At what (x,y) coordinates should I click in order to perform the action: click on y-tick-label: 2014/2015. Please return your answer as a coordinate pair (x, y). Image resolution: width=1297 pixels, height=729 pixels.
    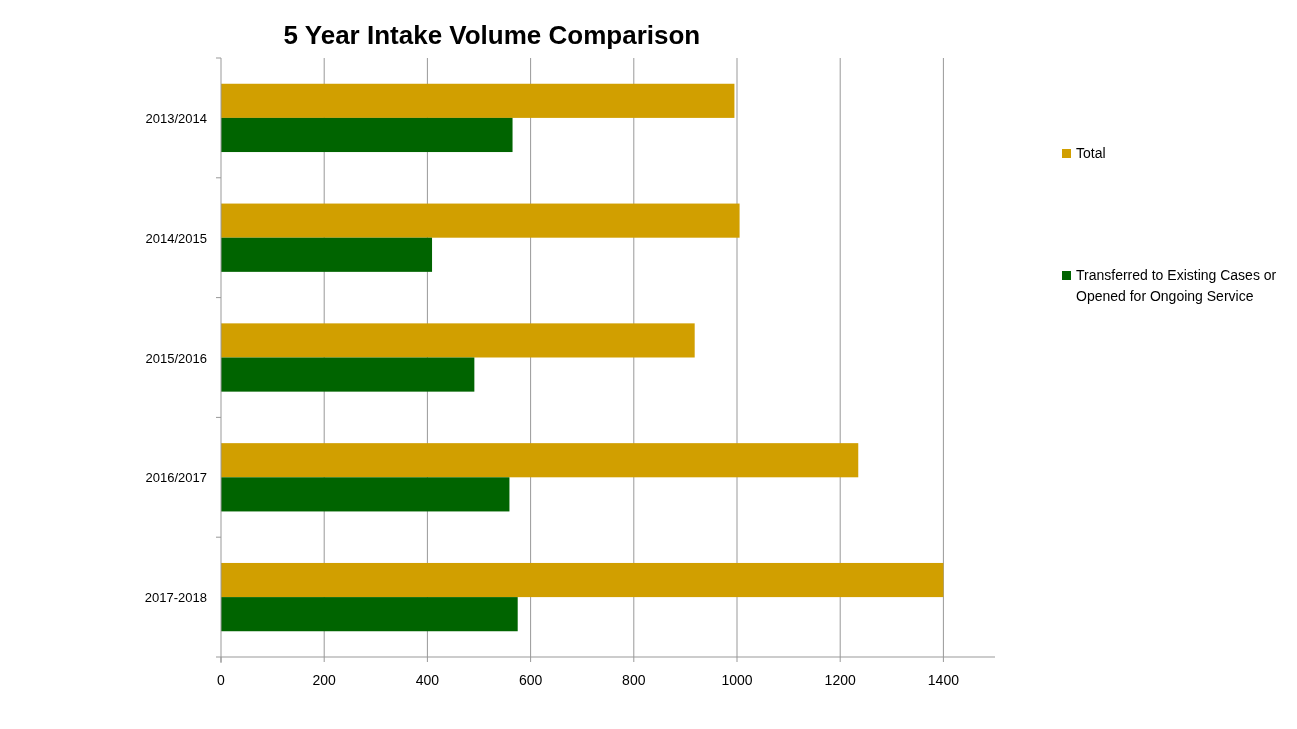
    Looking at the image, I should click on (176, 238).